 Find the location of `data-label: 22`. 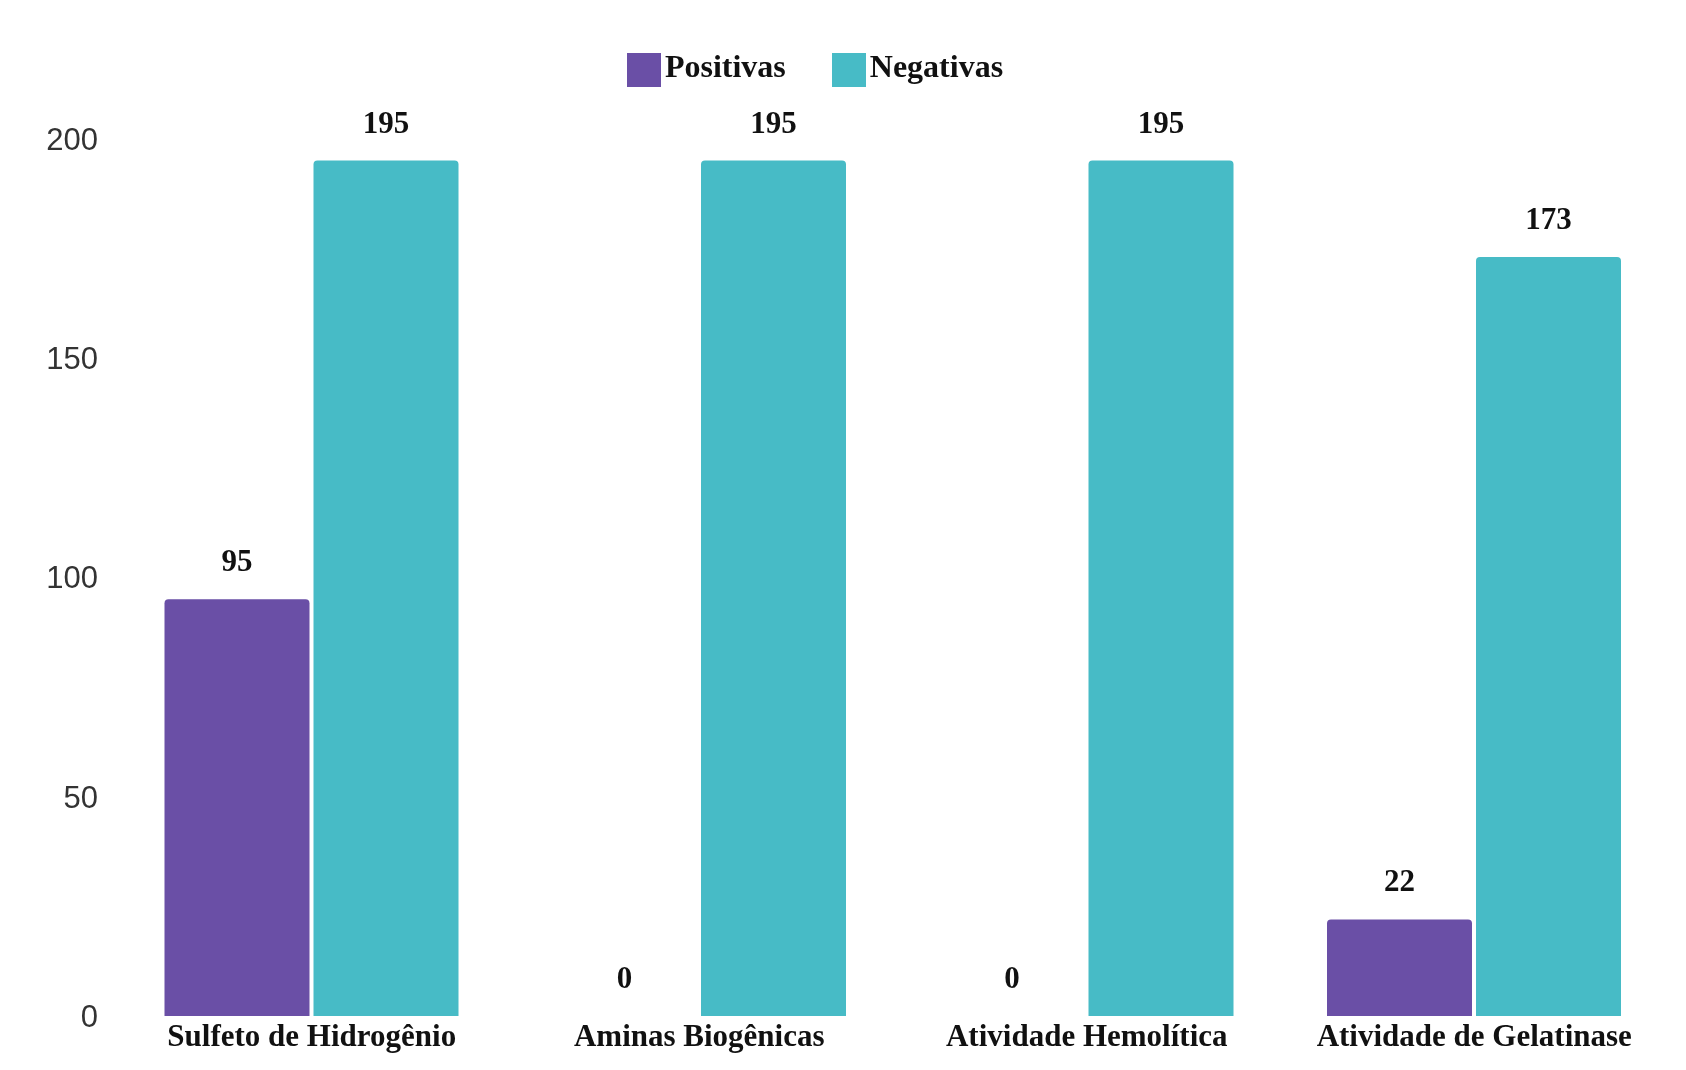

data-label: 22 is located at coordinates (1399, 881).